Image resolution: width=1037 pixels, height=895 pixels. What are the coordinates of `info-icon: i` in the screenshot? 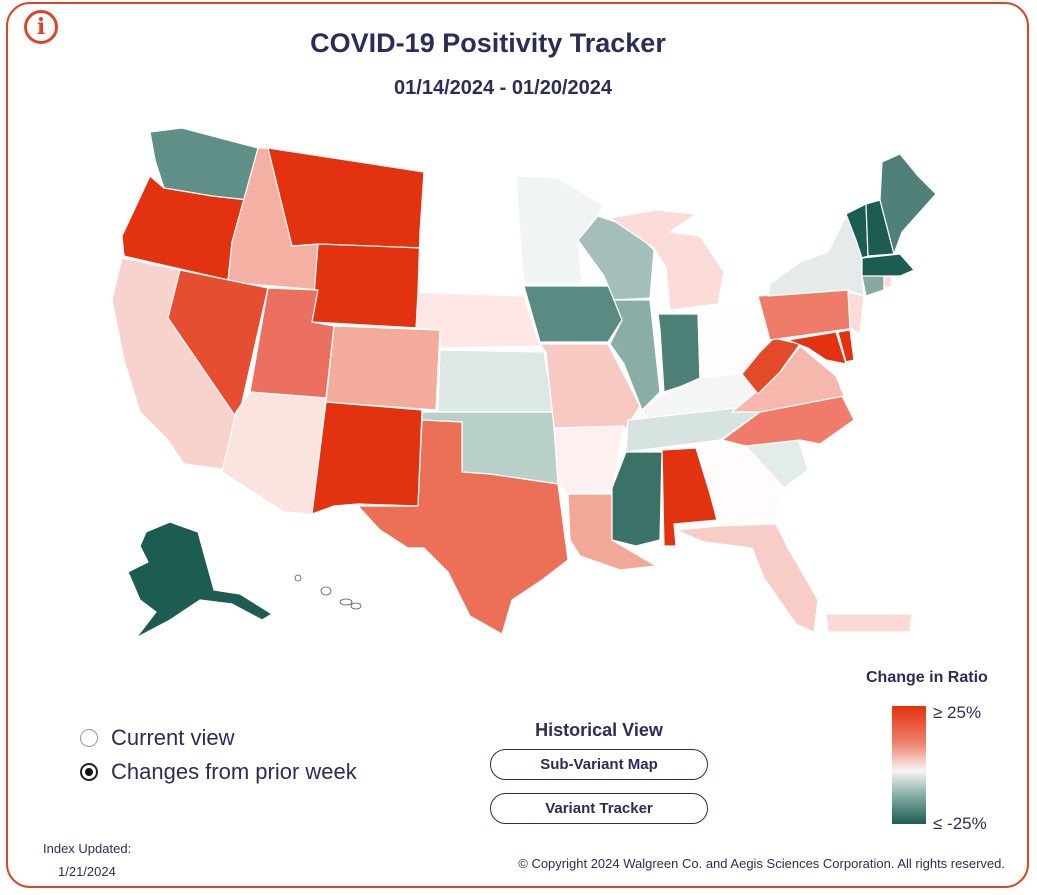 It's located at (41, 27).